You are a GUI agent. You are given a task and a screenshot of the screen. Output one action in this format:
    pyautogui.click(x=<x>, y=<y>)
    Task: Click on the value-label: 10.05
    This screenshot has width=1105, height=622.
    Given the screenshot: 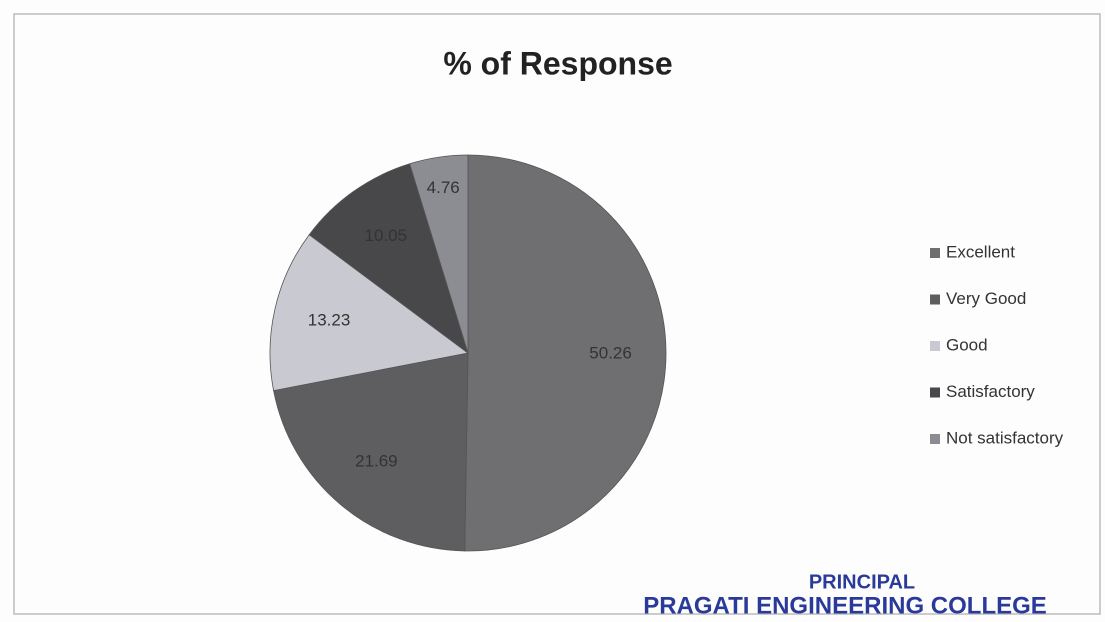 What is the action you would take?
    pyautogui.click(x=385, y=235)
    